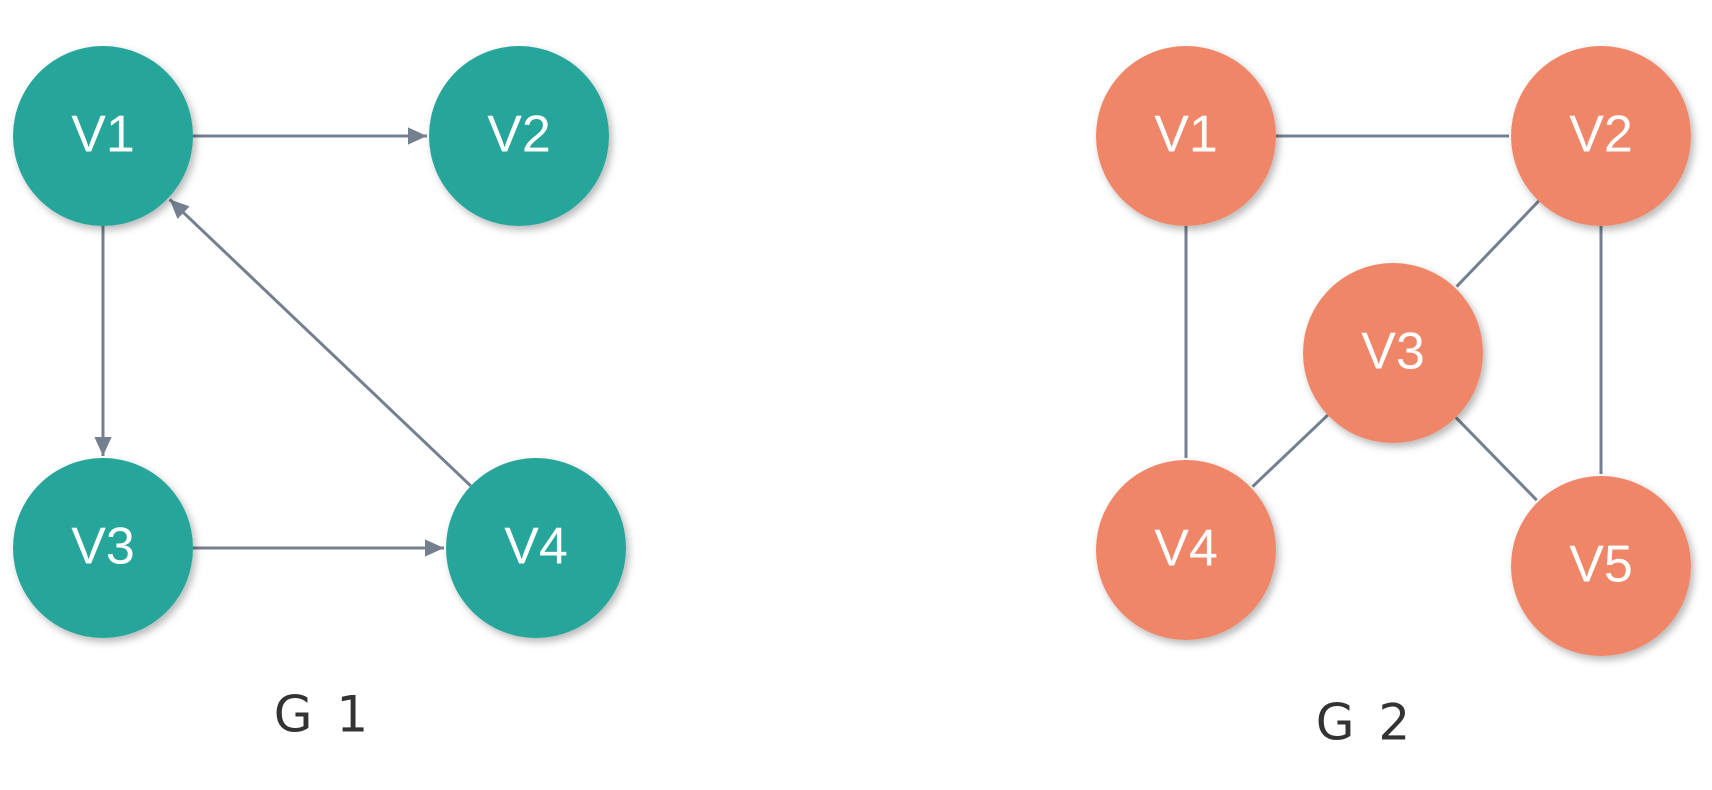  I want to click on g2-node-v3-circle, so click(1393, 353).